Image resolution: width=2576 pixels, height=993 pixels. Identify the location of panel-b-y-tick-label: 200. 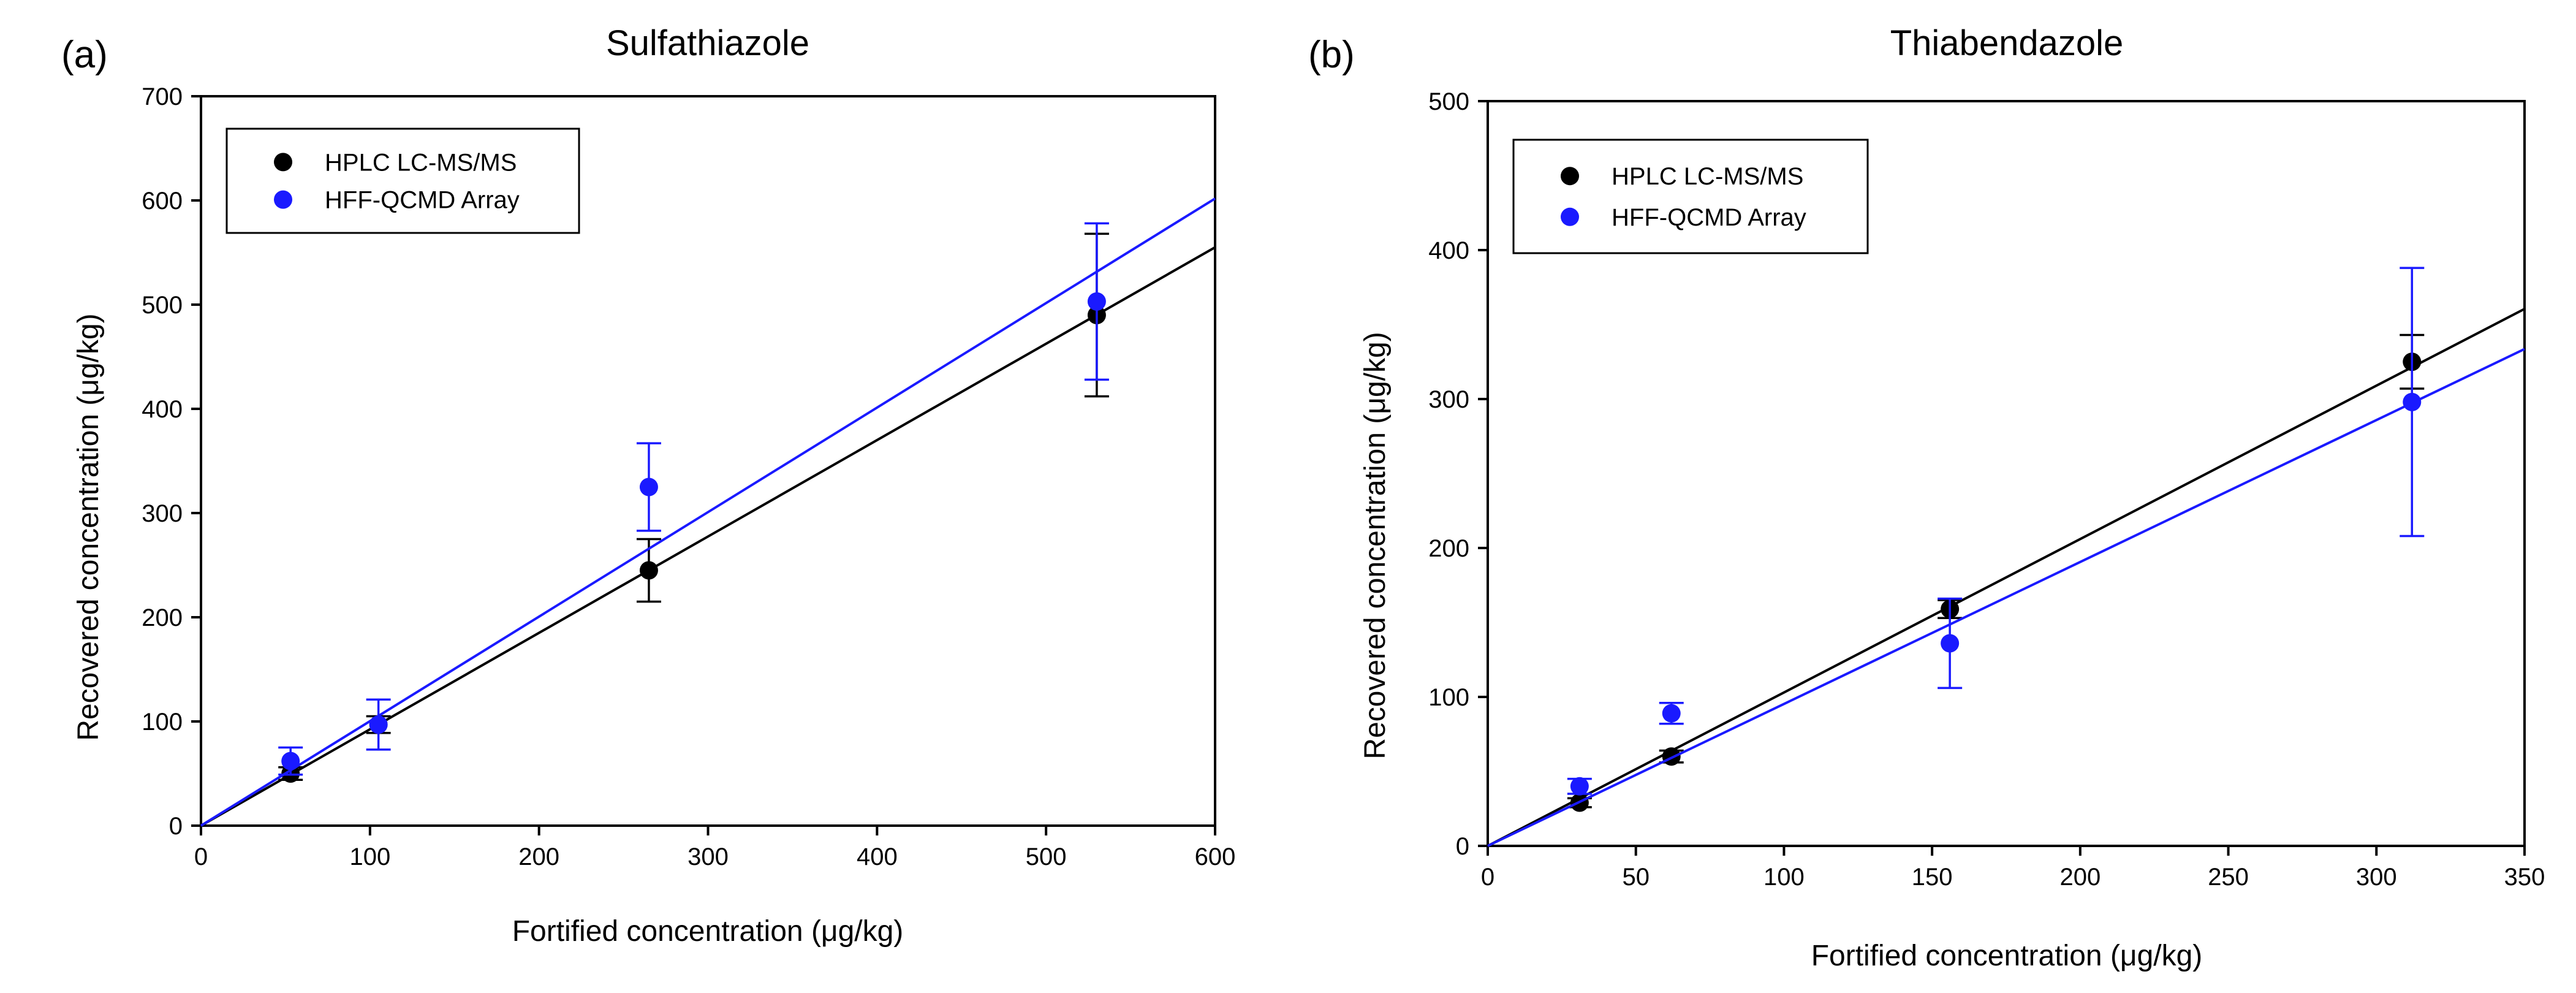
(1448, 548).